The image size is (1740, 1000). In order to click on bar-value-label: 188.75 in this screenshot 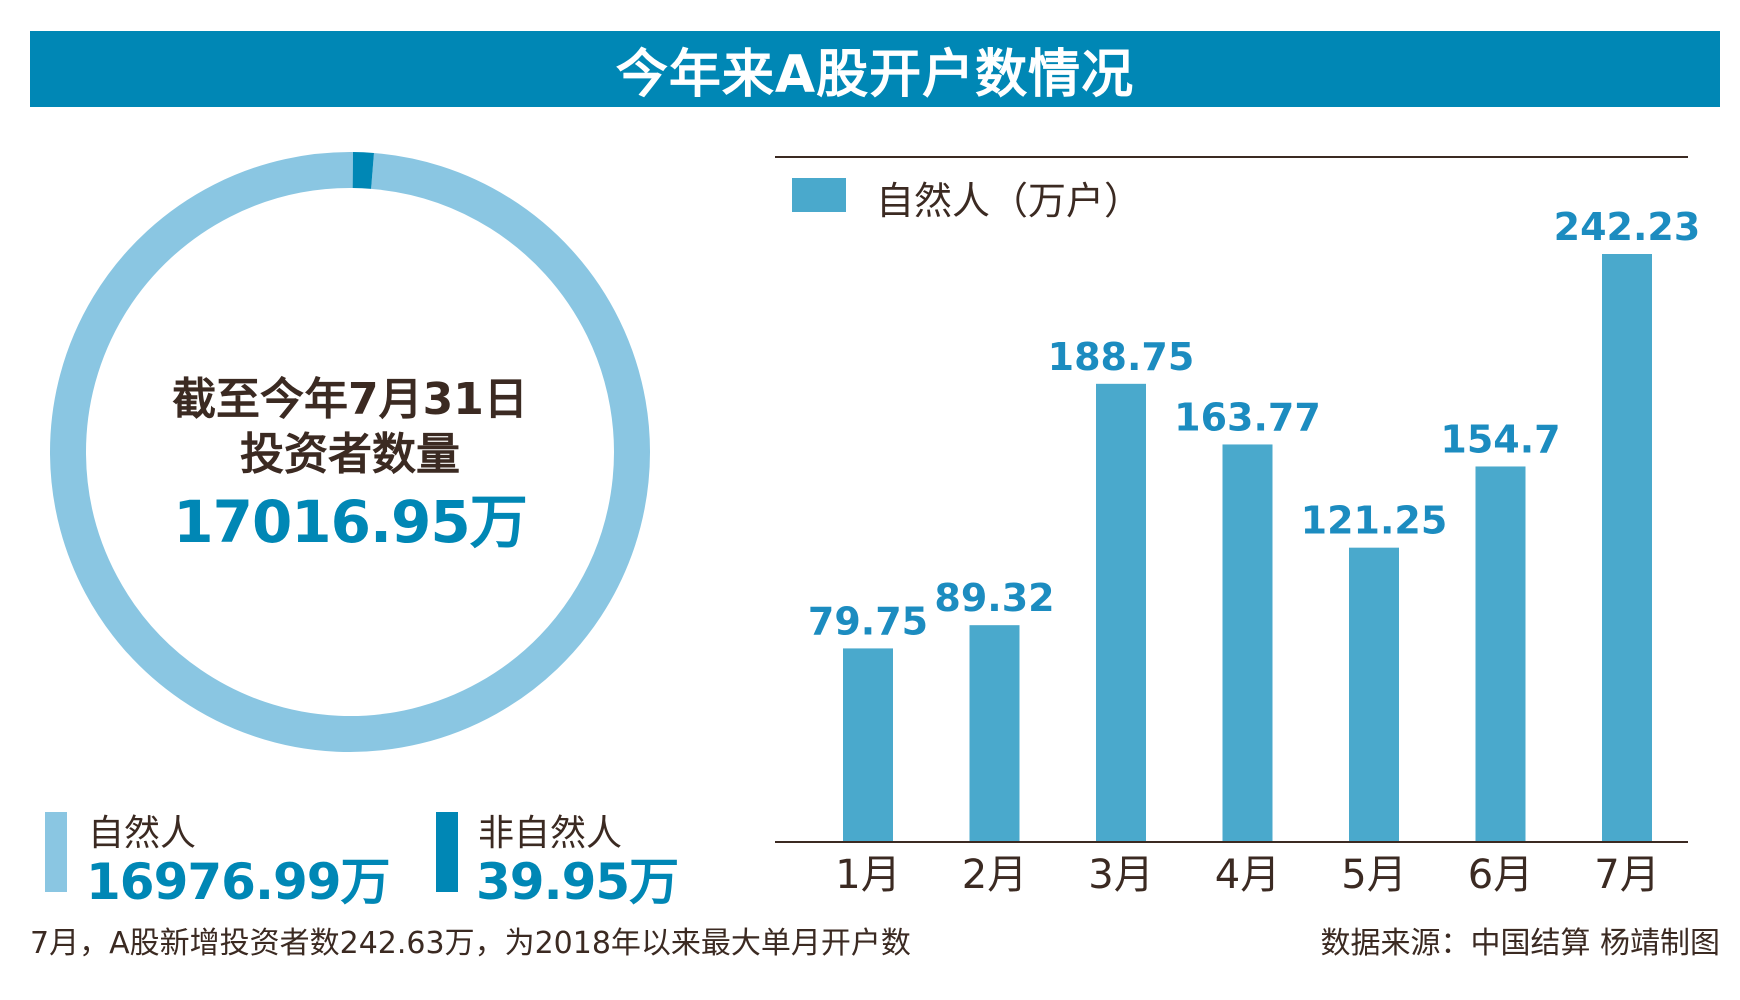, I will do `click(1121, 357)`.